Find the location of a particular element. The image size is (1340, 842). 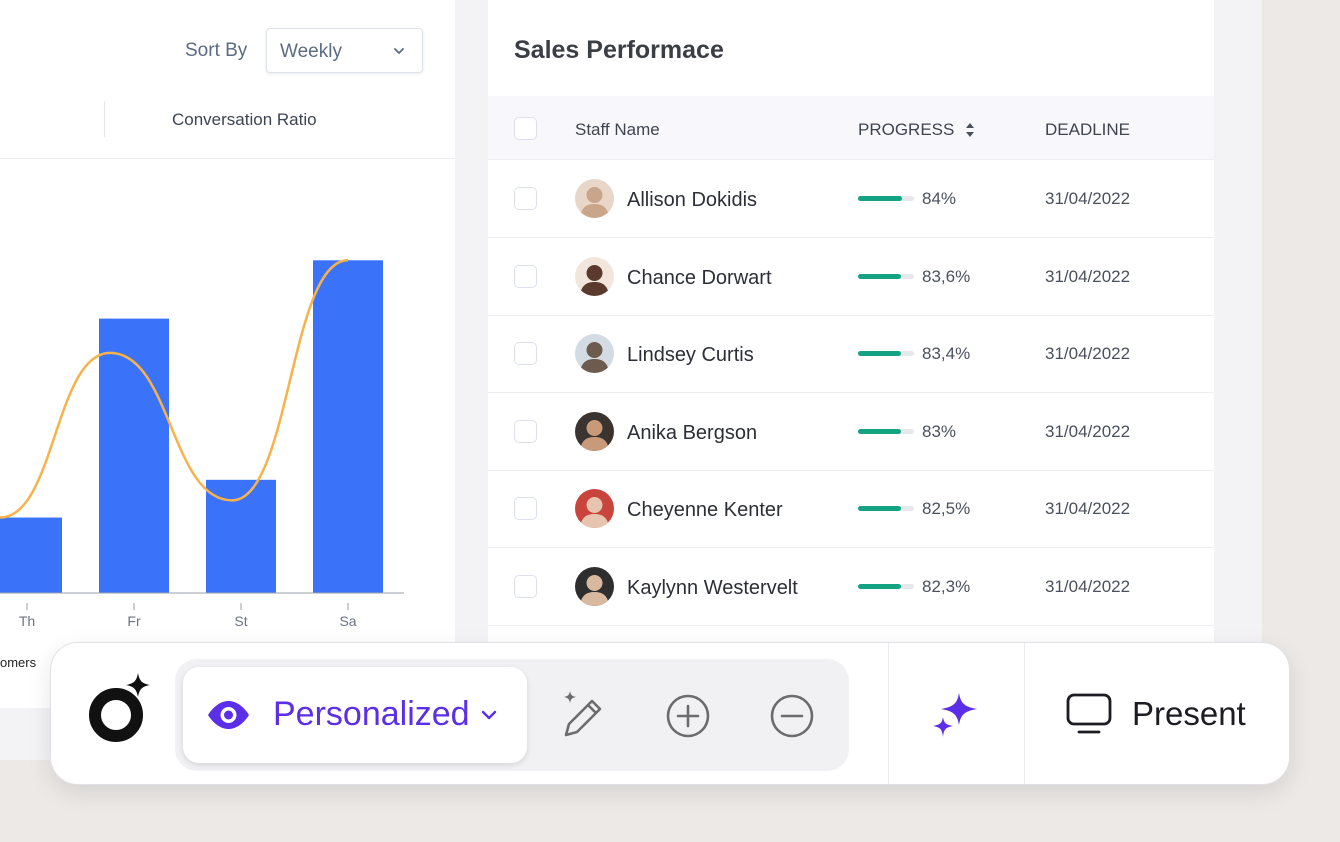

sparkles-icon is located at coordinates (955, 715).